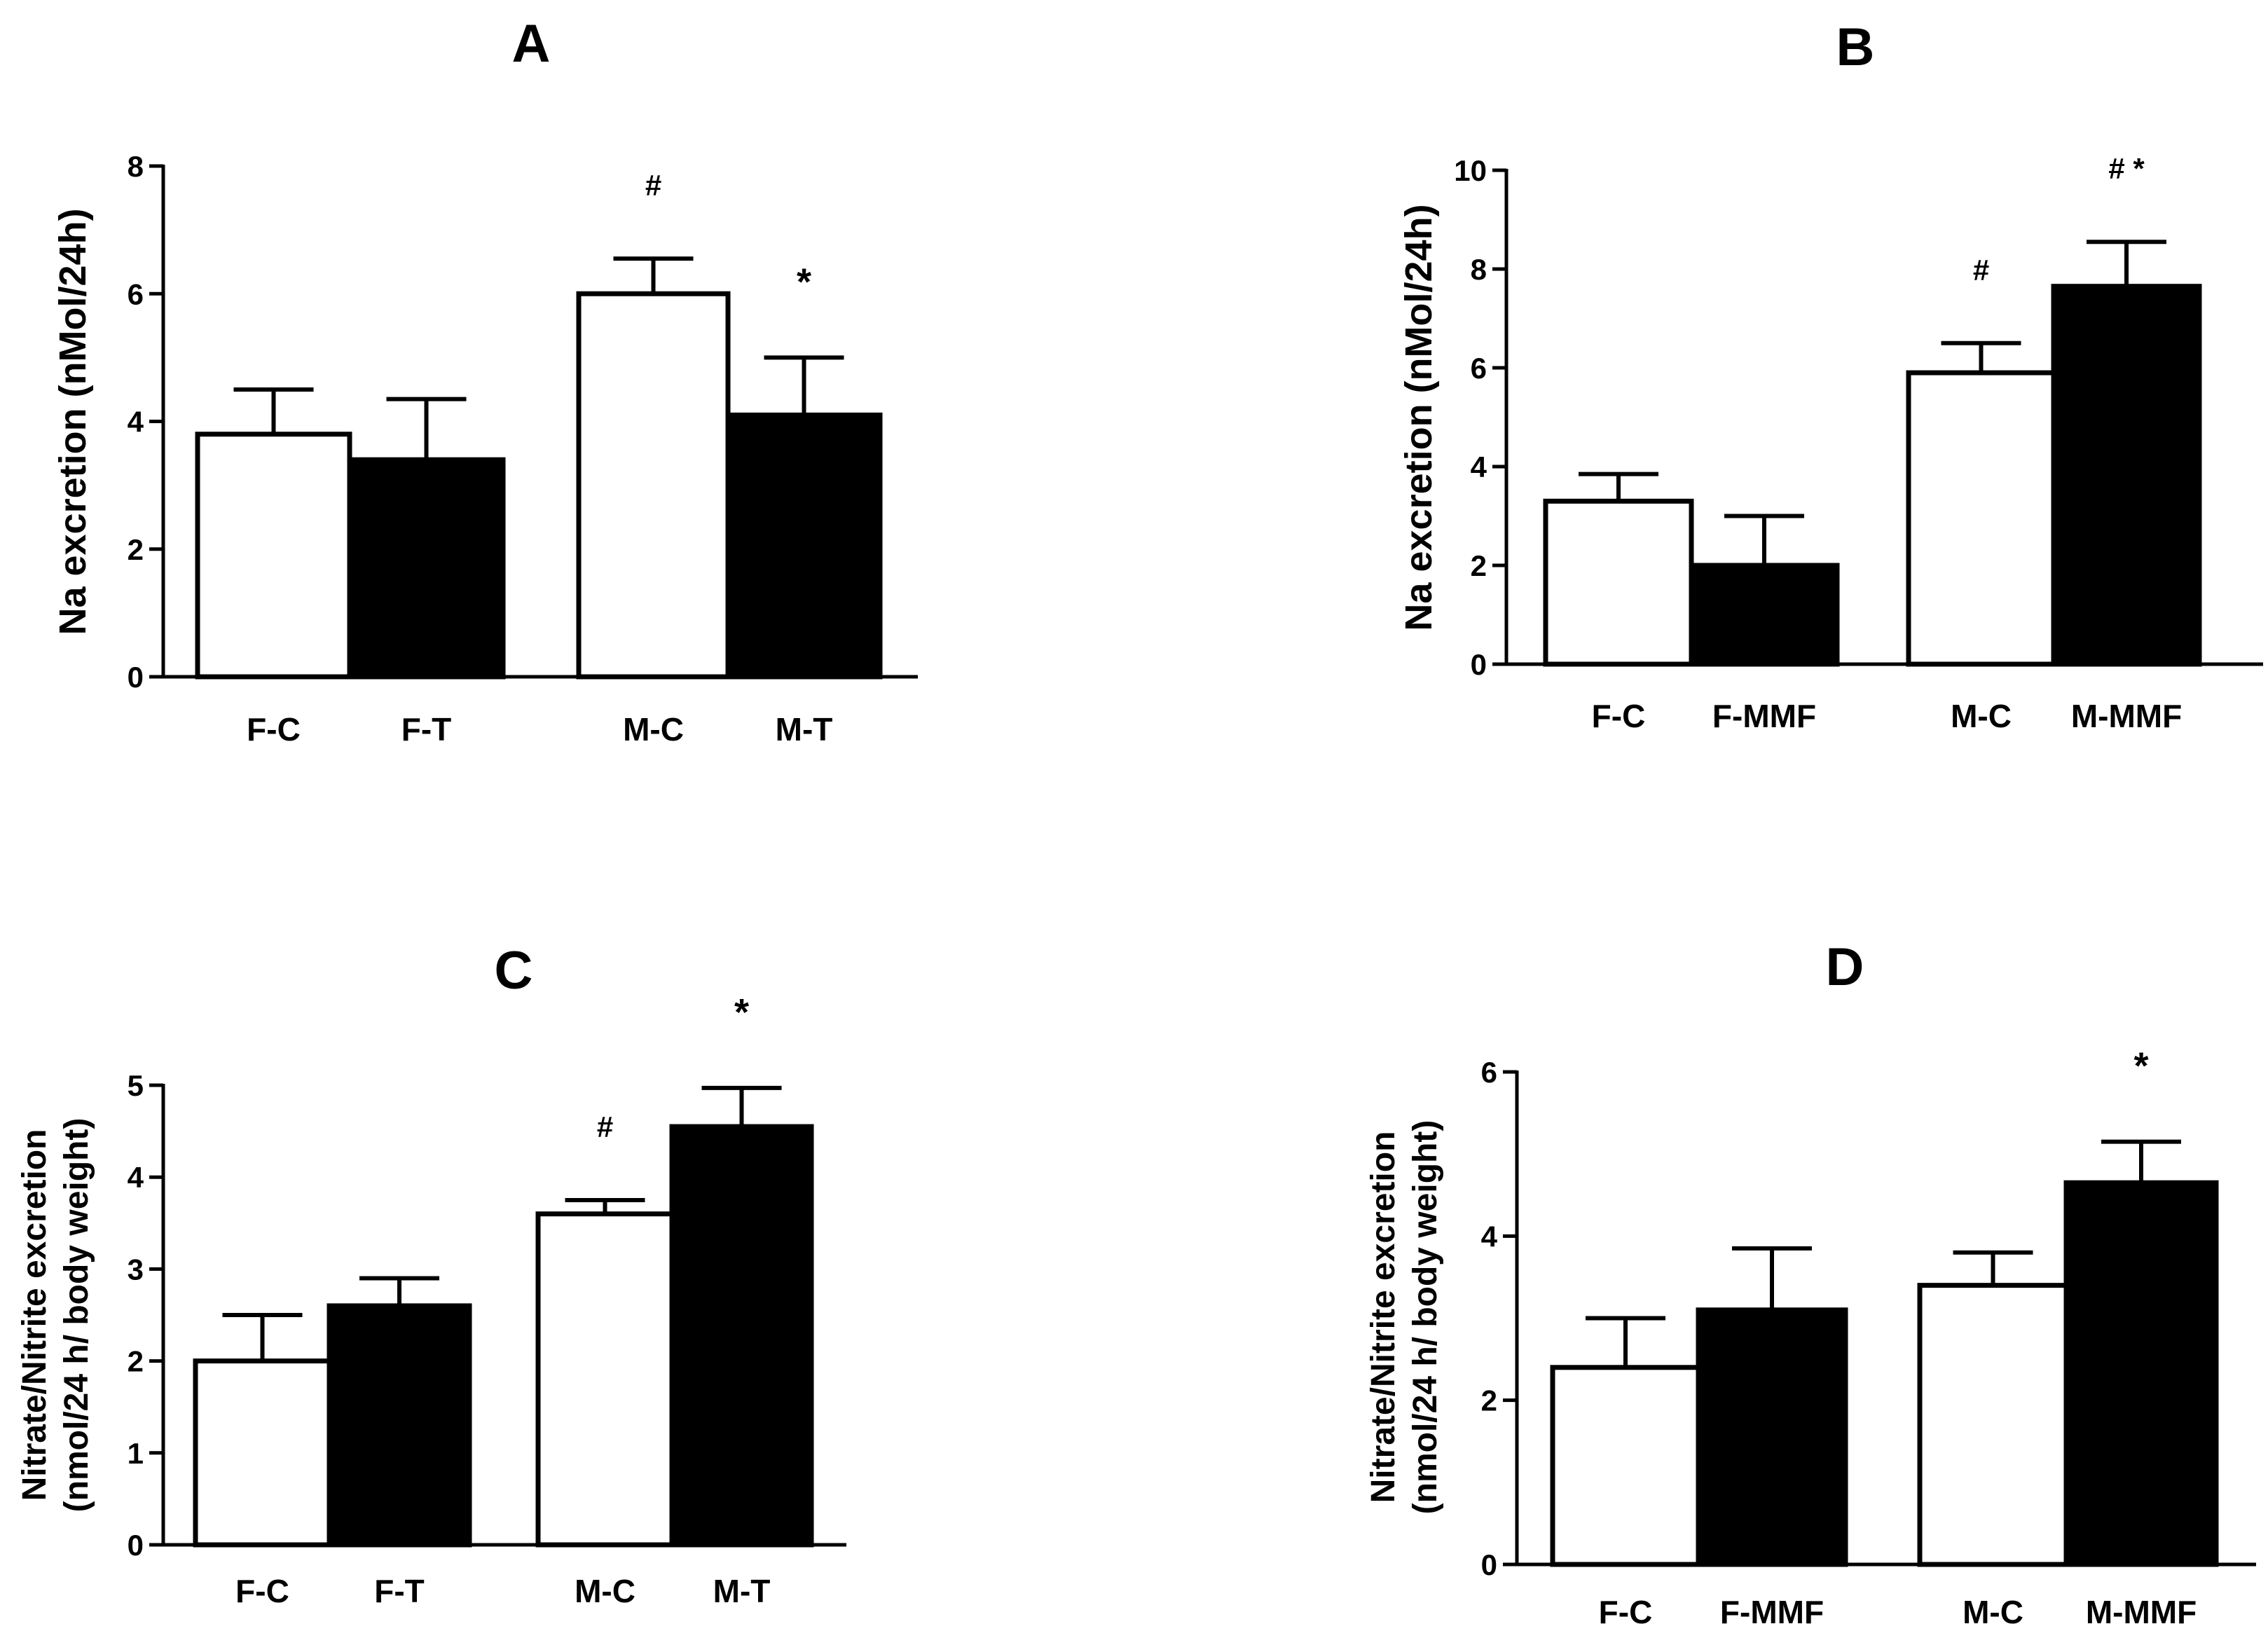 This screenshot has width=2268, height=1645. Describe the element at coordinates (514, 970) in the screenshot. I see `panel-title: C` at that location.